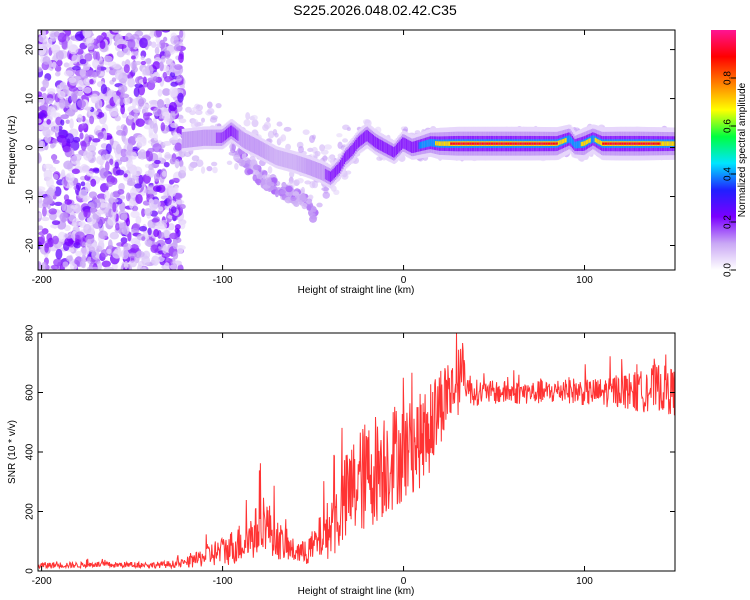  Describe the element at coordinates (584, 280) in the screenshot. I see `x-tick-label: 100` at that location.